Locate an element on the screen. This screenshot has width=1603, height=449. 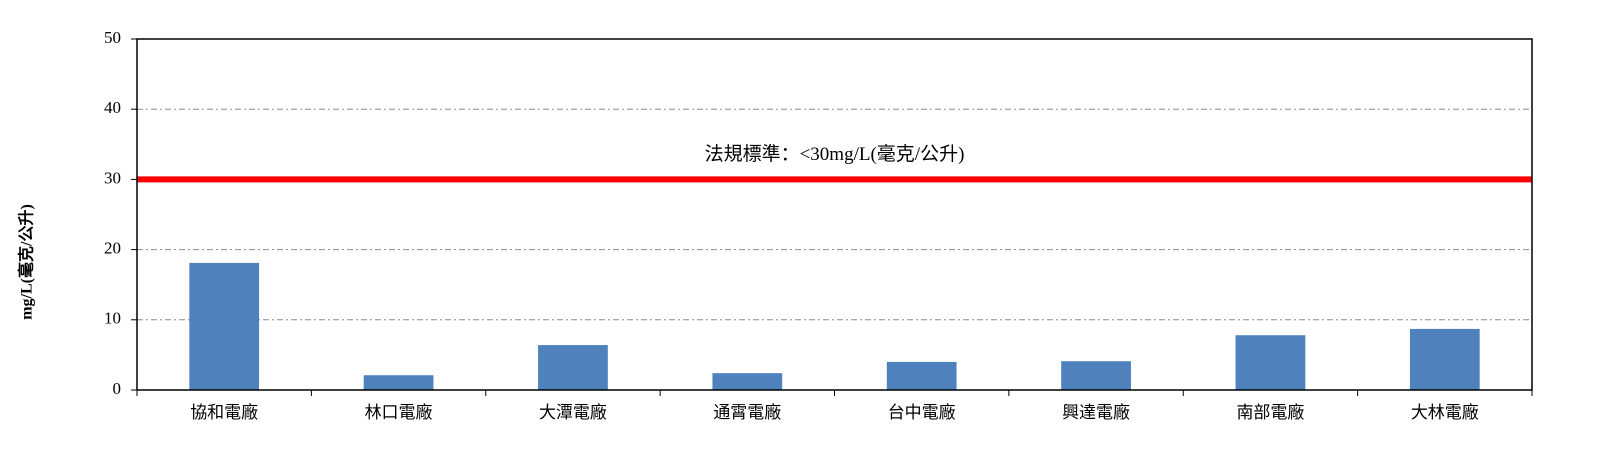
y-tick-label: 30 is located at coordinates (112, 177).